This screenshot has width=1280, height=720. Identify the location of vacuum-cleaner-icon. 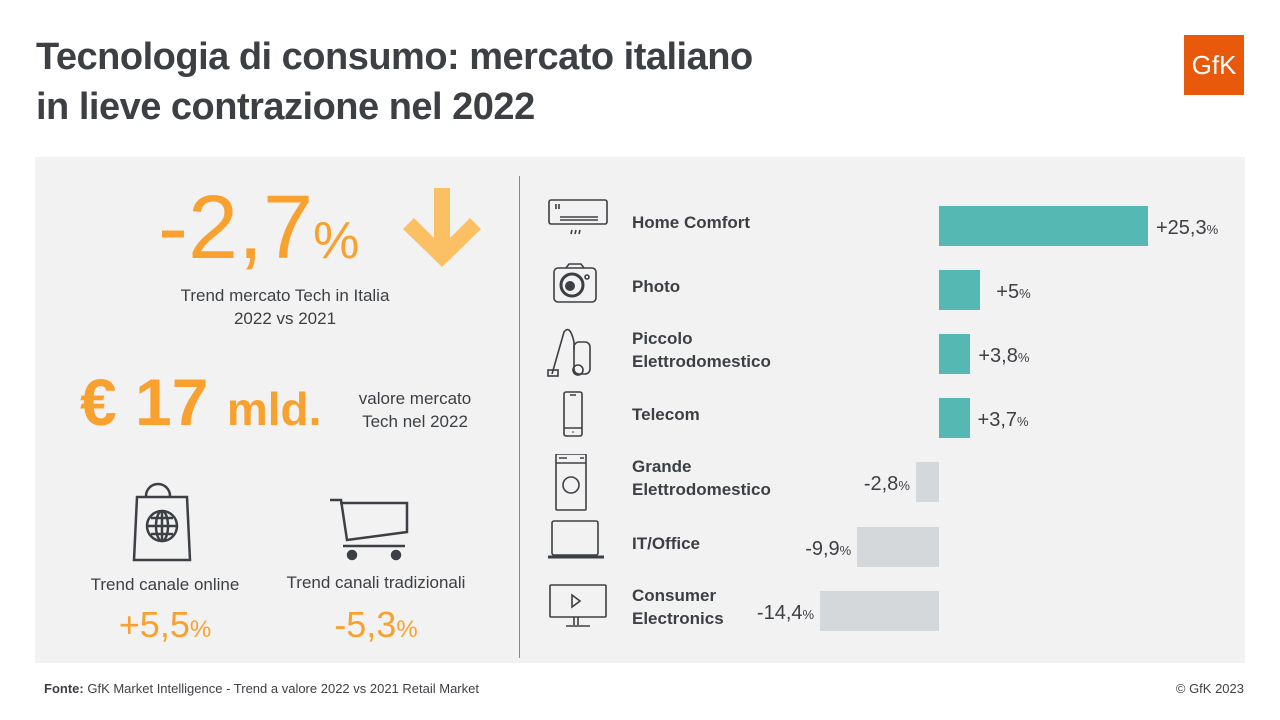
(569, 352).